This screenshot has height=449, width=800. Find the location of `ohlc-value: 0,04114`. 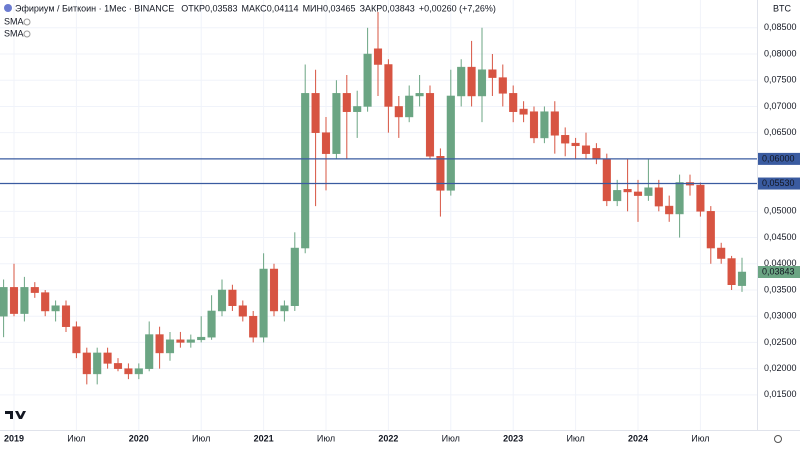

ohlc-value: 0,04114 is located at coordinates (283, 8).